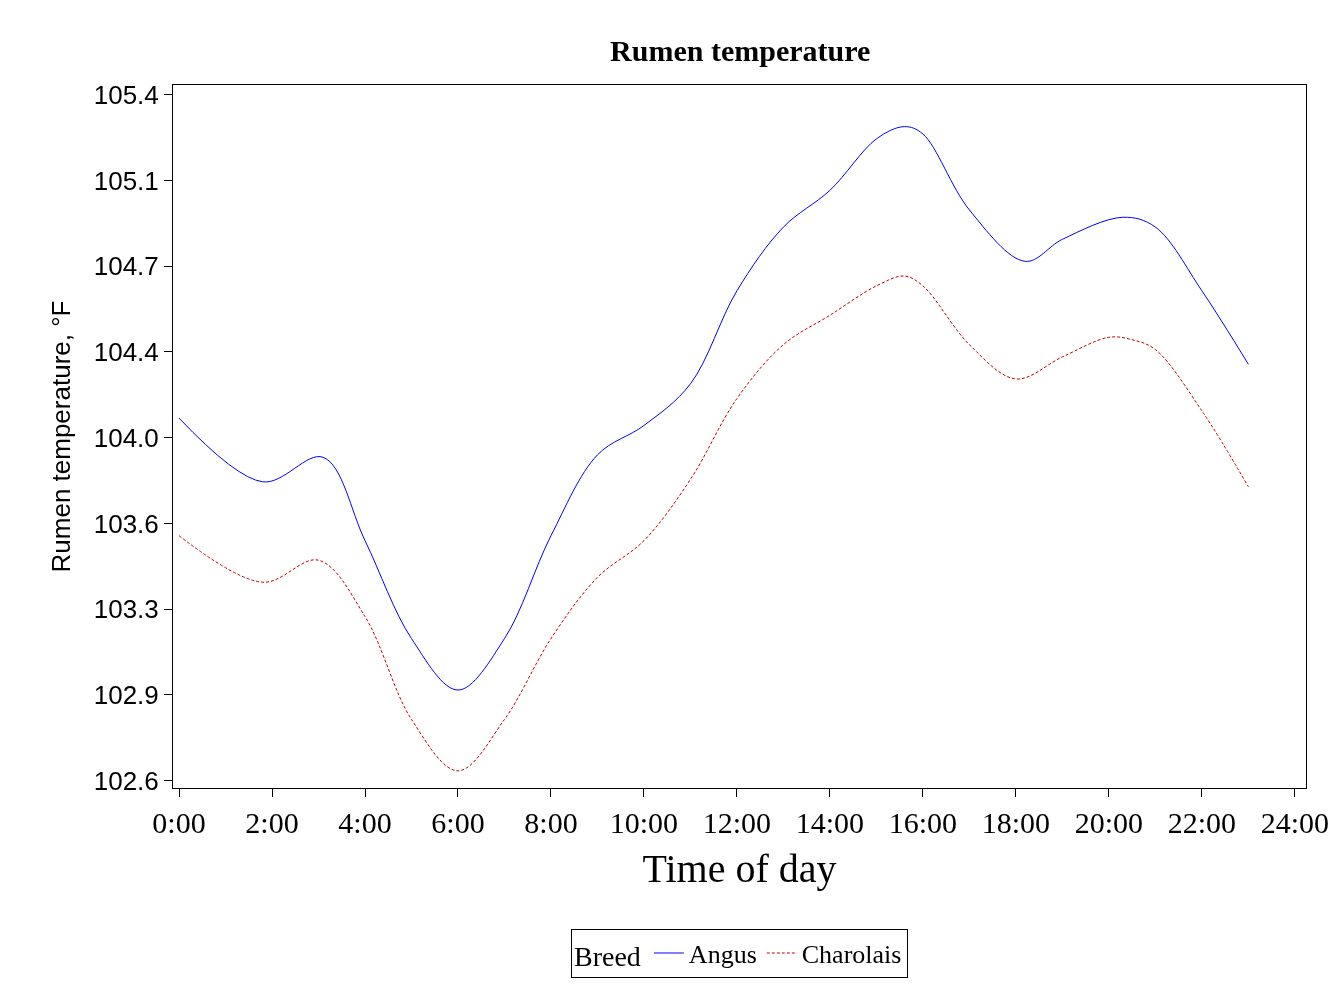  I want to click on y-tick-label: 105.1, so click(126, 180).